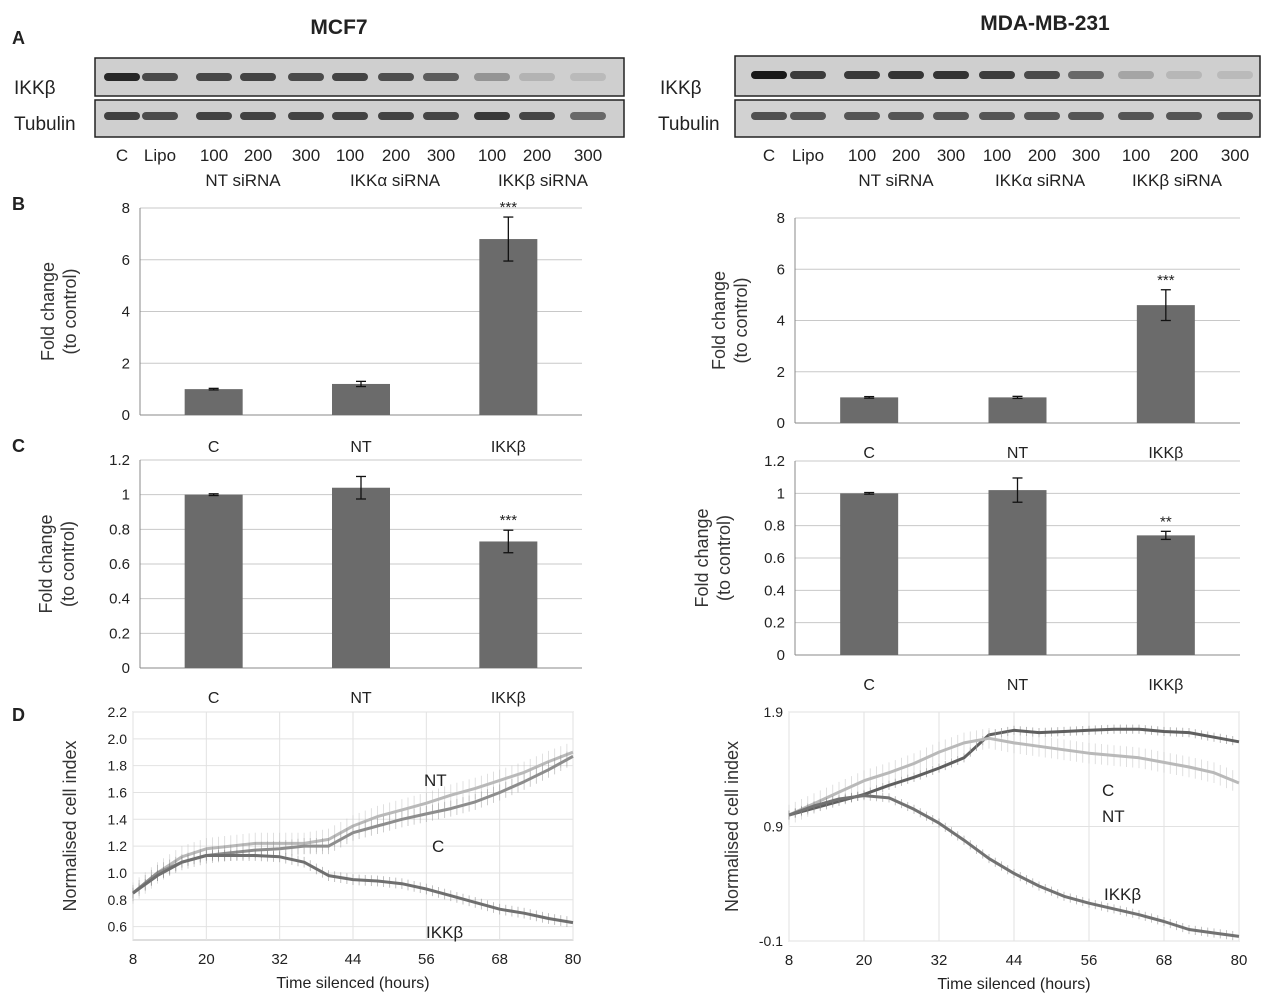 Image resolution: width=1262 pixels, height=1000 pixels. What do you see at coordinates (310, 327) in the screenshot?
I see `bar-chart-b-mcf7: 0 2 4 6 8 C NT *** IKKβ Fold change (to control)` at bounding box center [310, 327].